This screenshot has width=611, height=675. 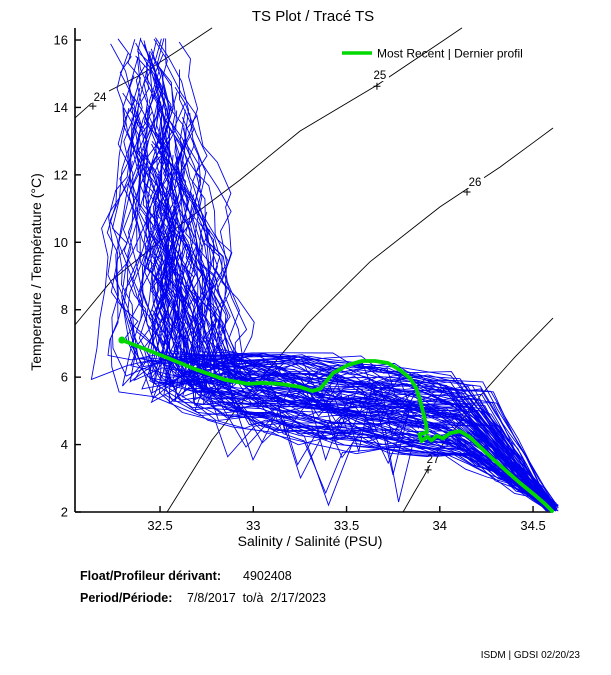 I want to click on y-tick-label: 16, so click(x=61, y=40).